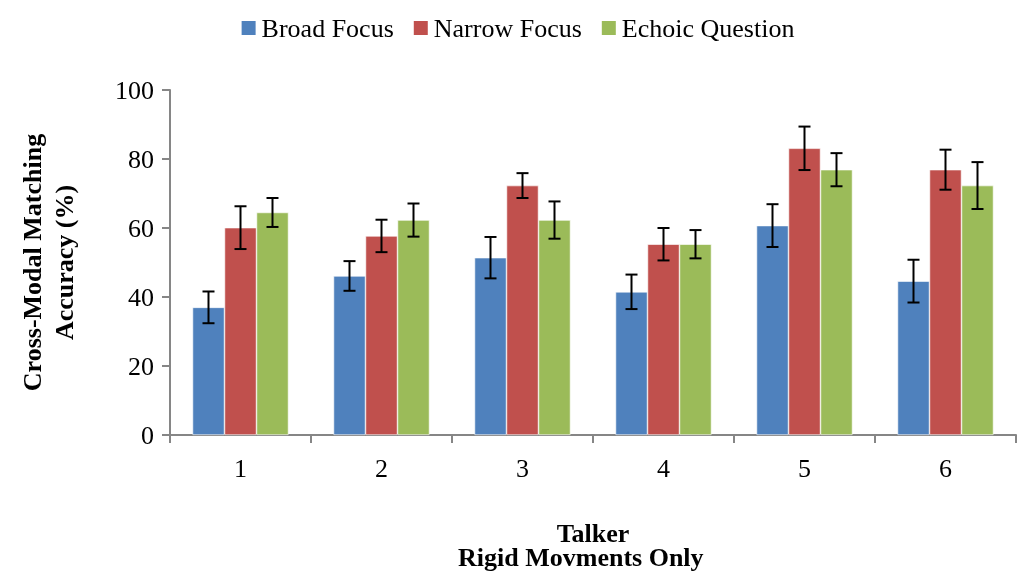 The image size is (1034, 580). I want to click on y-tick-label: 100, so click(134, 90).